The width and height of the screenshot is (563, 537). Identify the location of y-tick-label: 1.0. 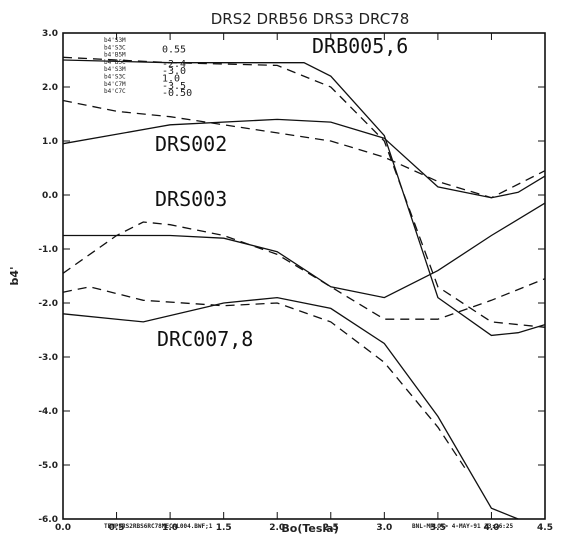
(50, 142).